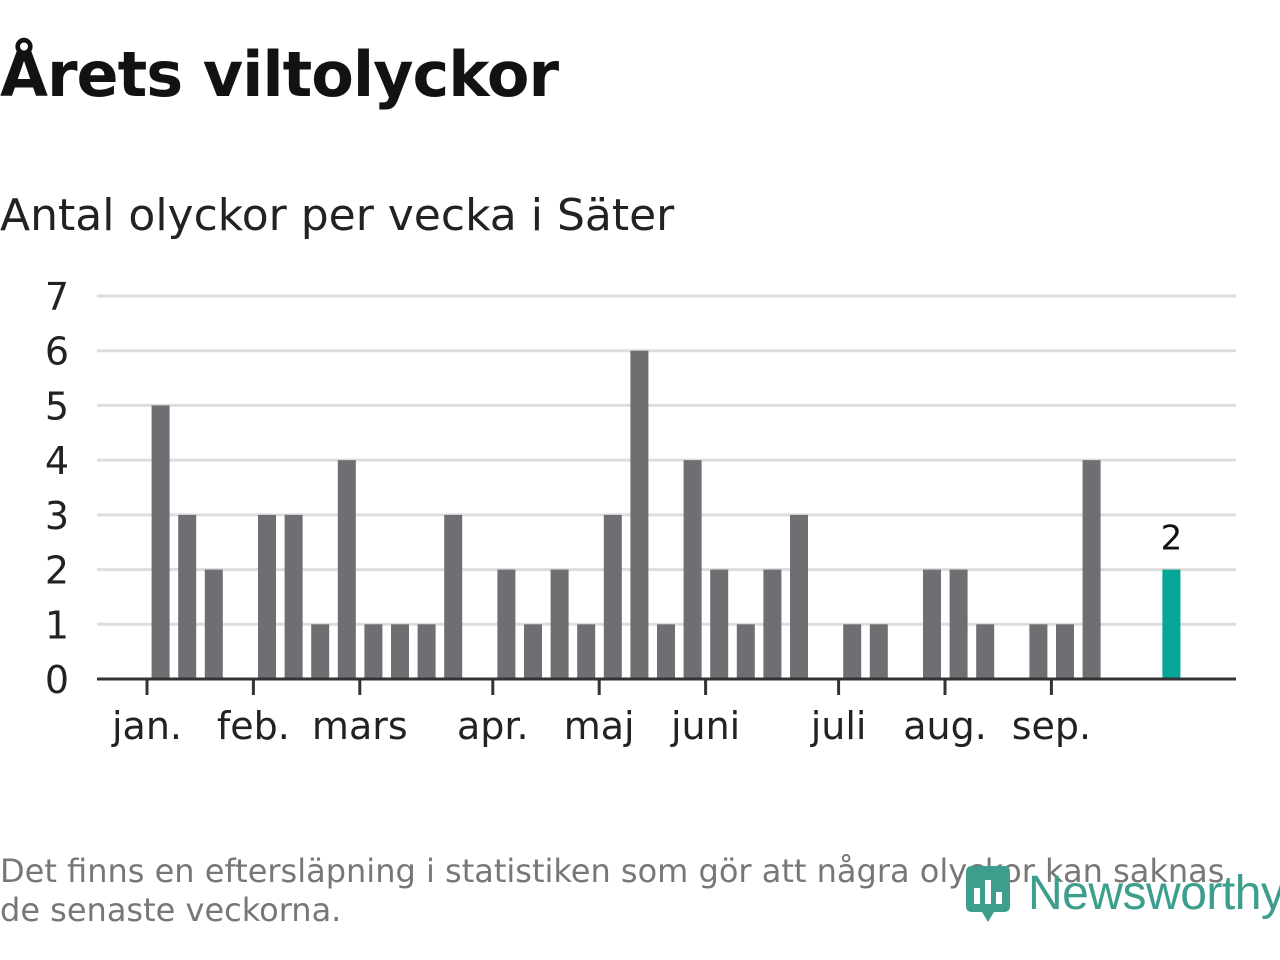 This screenshot has height=960, width=1280. Describe the element at coordinates (57, 406) in the screenshot. I see `y-tick-label: 5` at that location.